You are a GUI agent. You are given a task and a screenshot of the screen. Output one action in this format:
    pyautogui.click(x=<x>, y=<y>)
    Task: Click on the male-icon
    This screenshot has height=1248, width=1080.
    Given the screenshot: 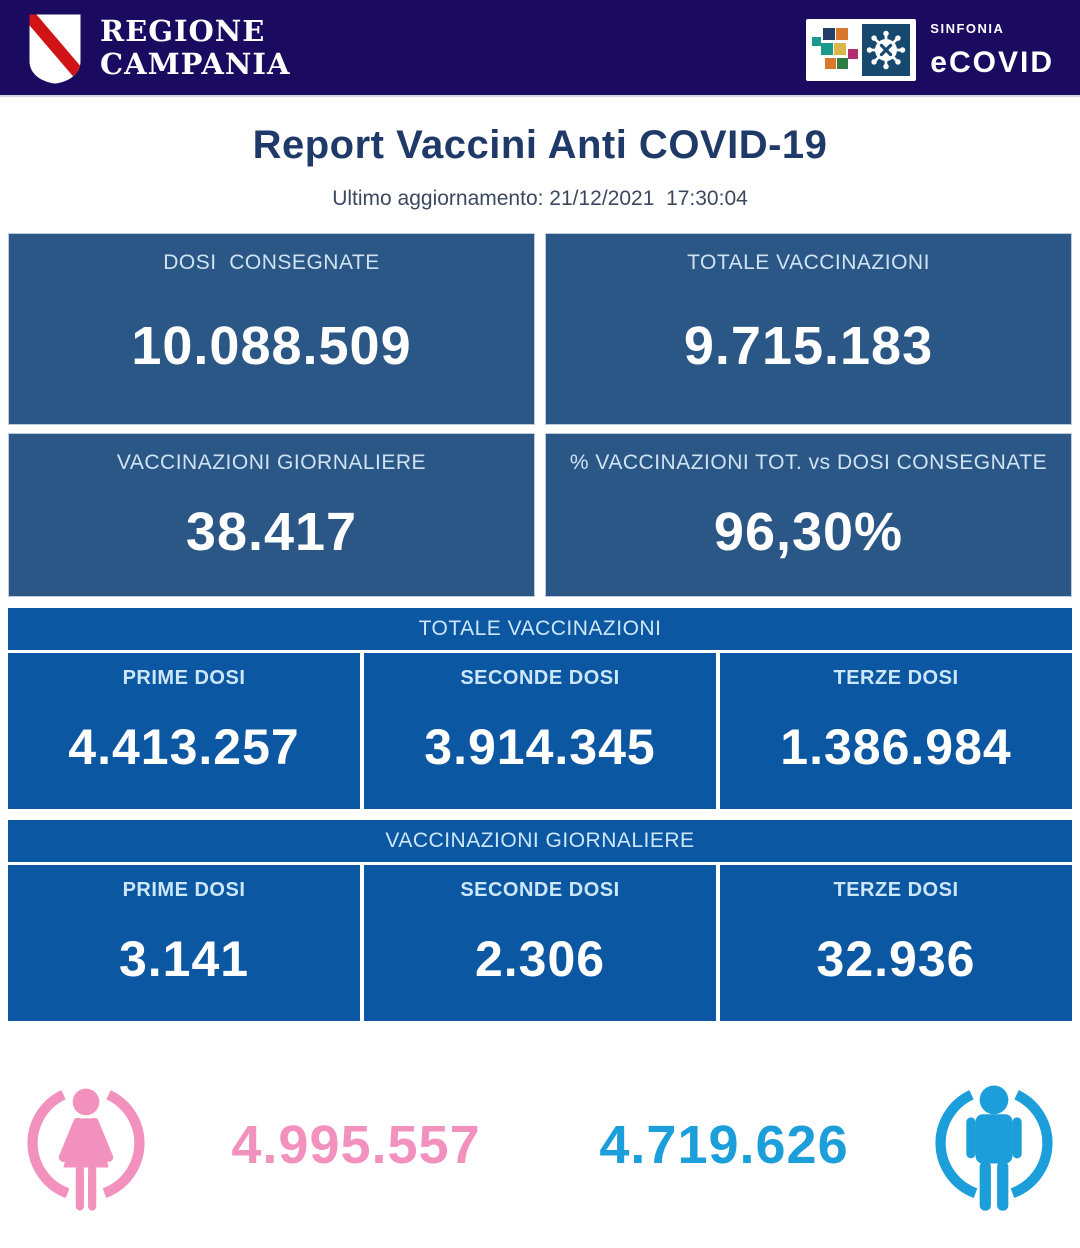 What is the action you would take?
    pyautogui.click(x=994, y=1148)
    